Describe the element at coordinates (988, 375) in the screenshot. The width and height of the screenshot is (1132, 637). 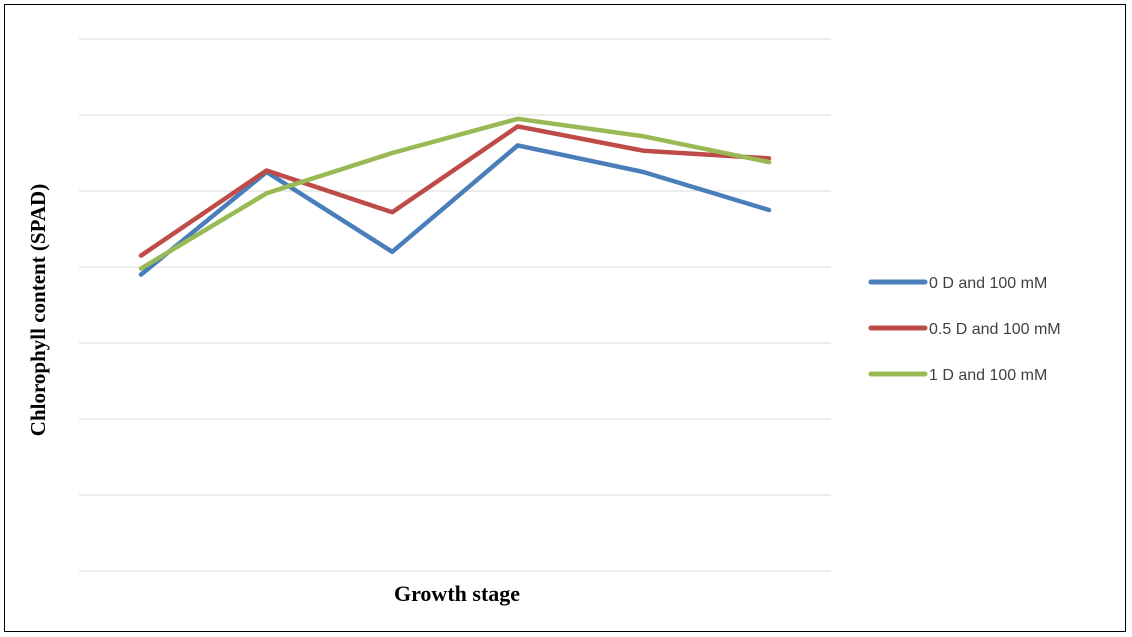
I see `legend-label-3: 1 D and 100 mM` at that location.